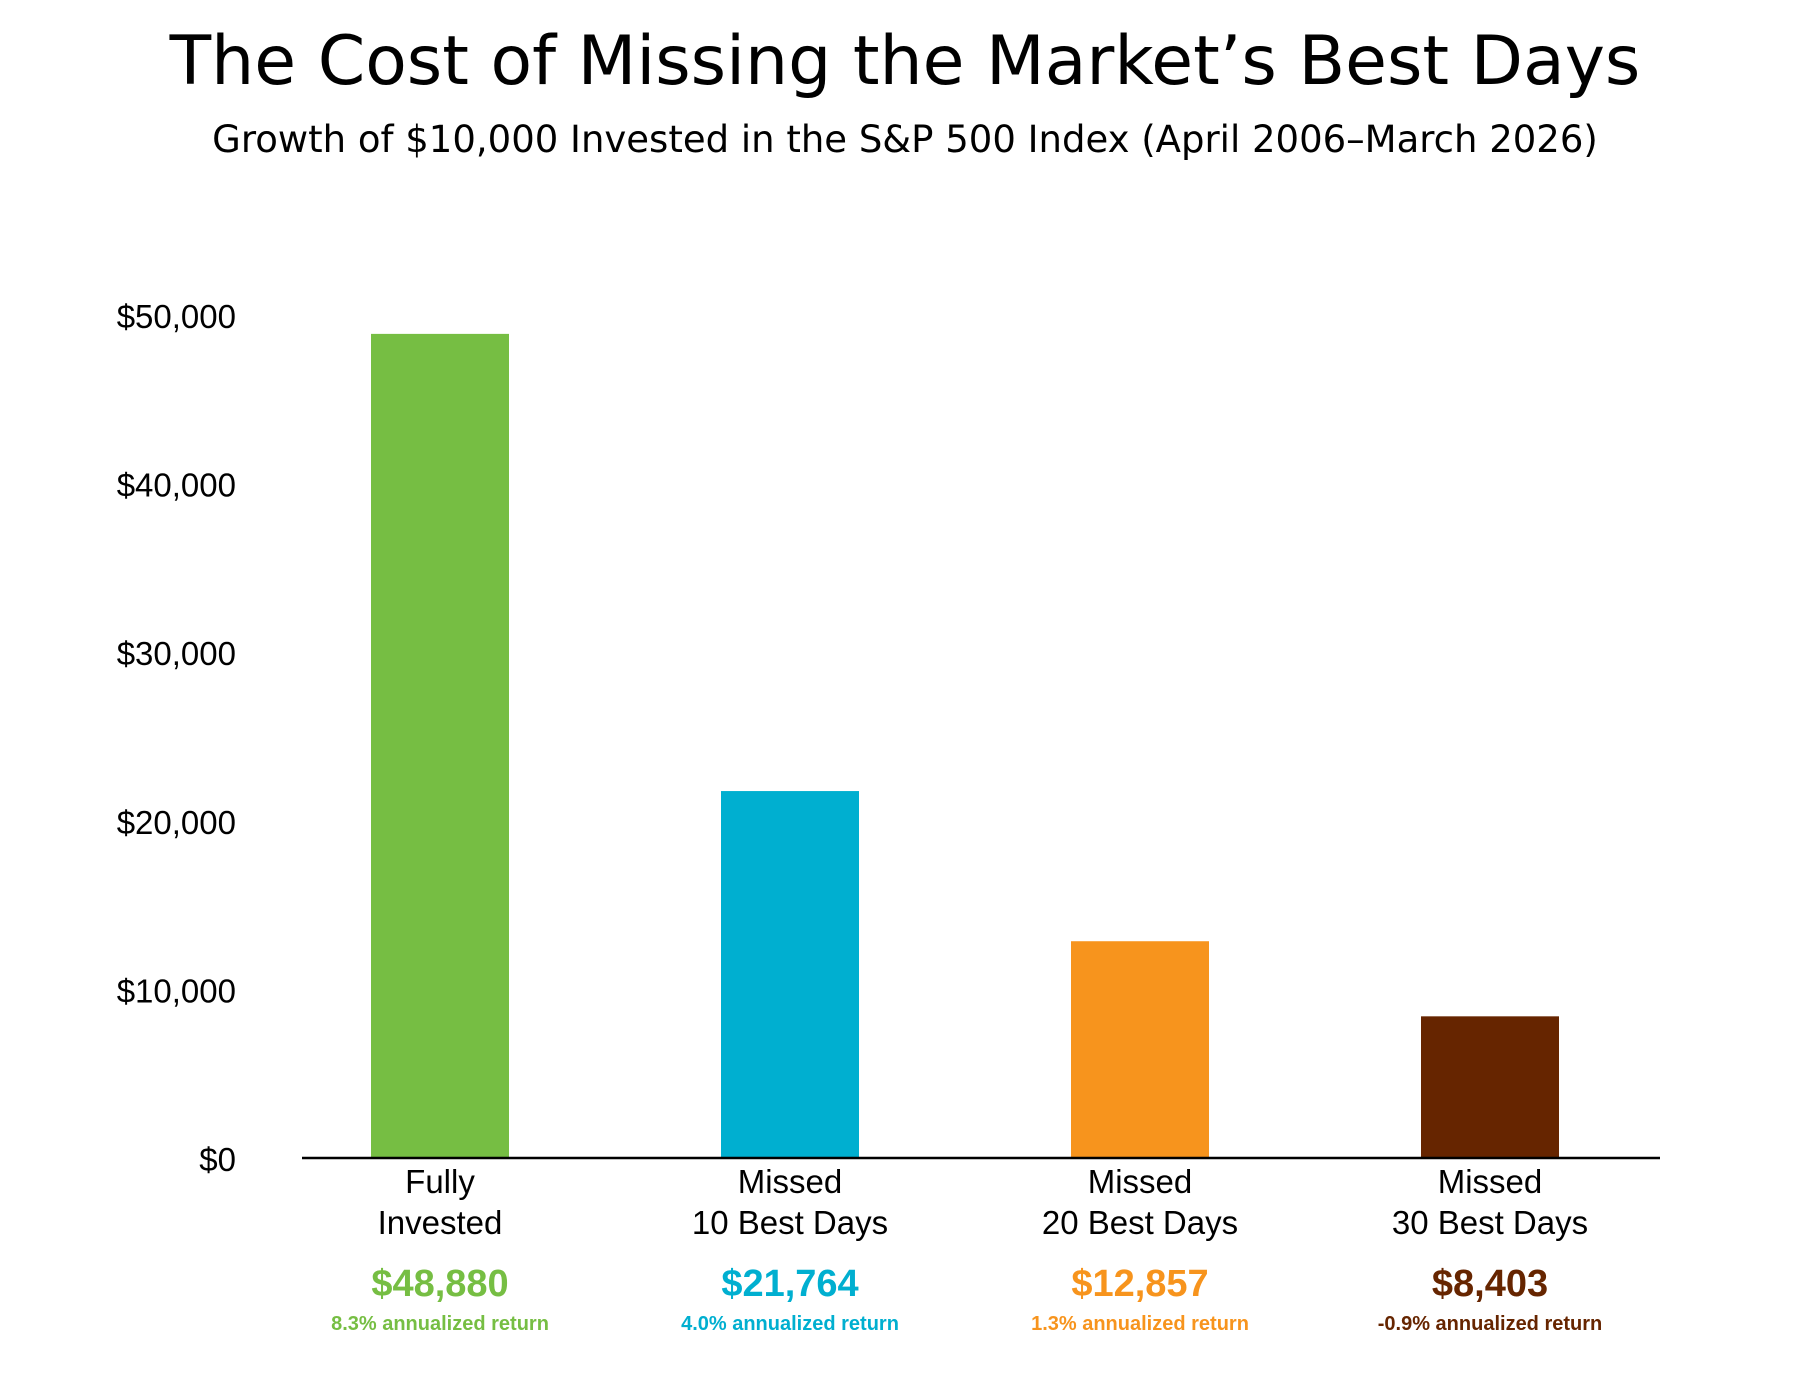  I want to click on value-label: $8,403, so click(1490, 1284).